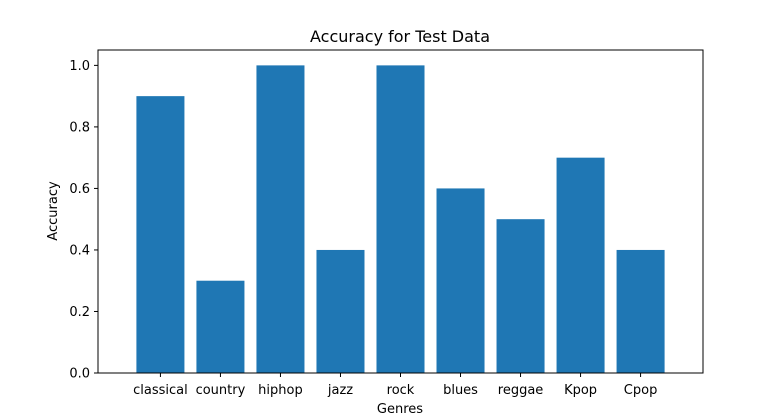  I want to click on x-tick-label-hiphop: hiphop, so click(280, 390).